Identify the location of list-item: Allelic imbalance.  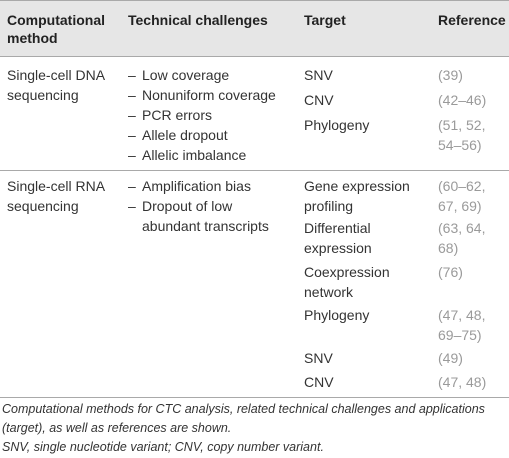
(215, 155).